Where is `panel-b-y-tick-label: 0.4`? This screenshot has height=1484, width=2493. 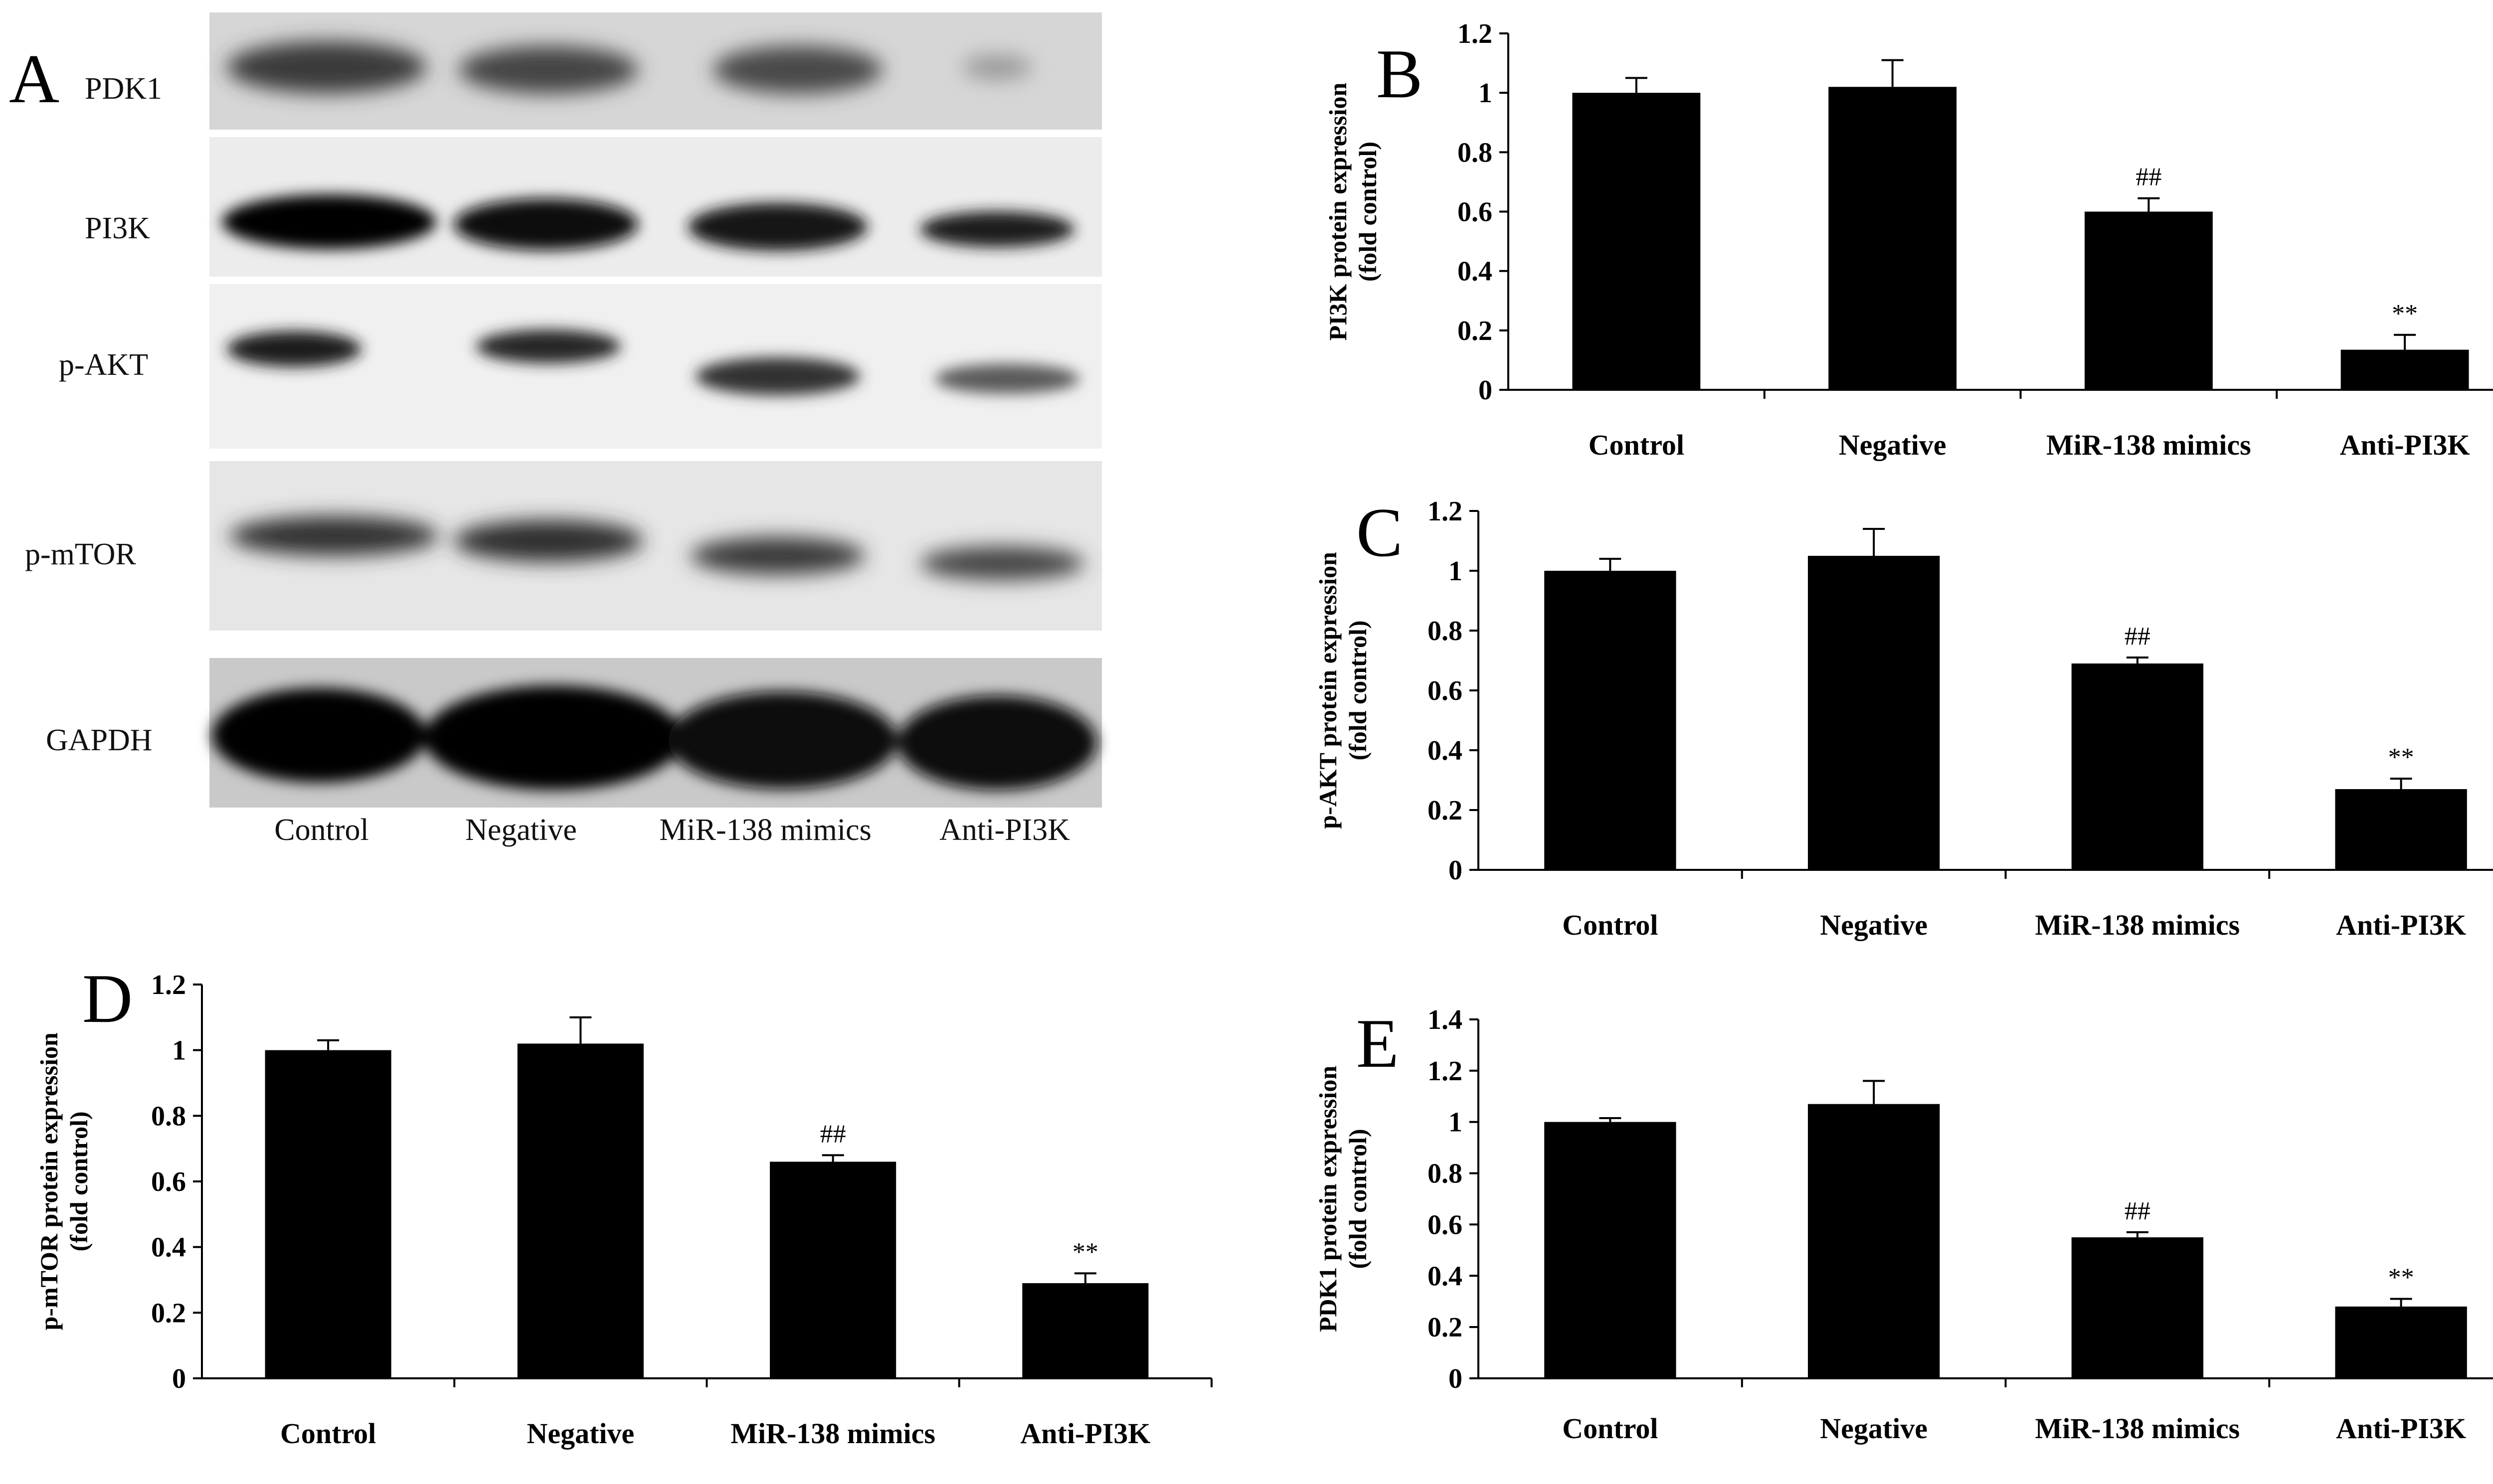 panel-b-y-tick-label: 0.4 is located at coordinates (1474, 271).